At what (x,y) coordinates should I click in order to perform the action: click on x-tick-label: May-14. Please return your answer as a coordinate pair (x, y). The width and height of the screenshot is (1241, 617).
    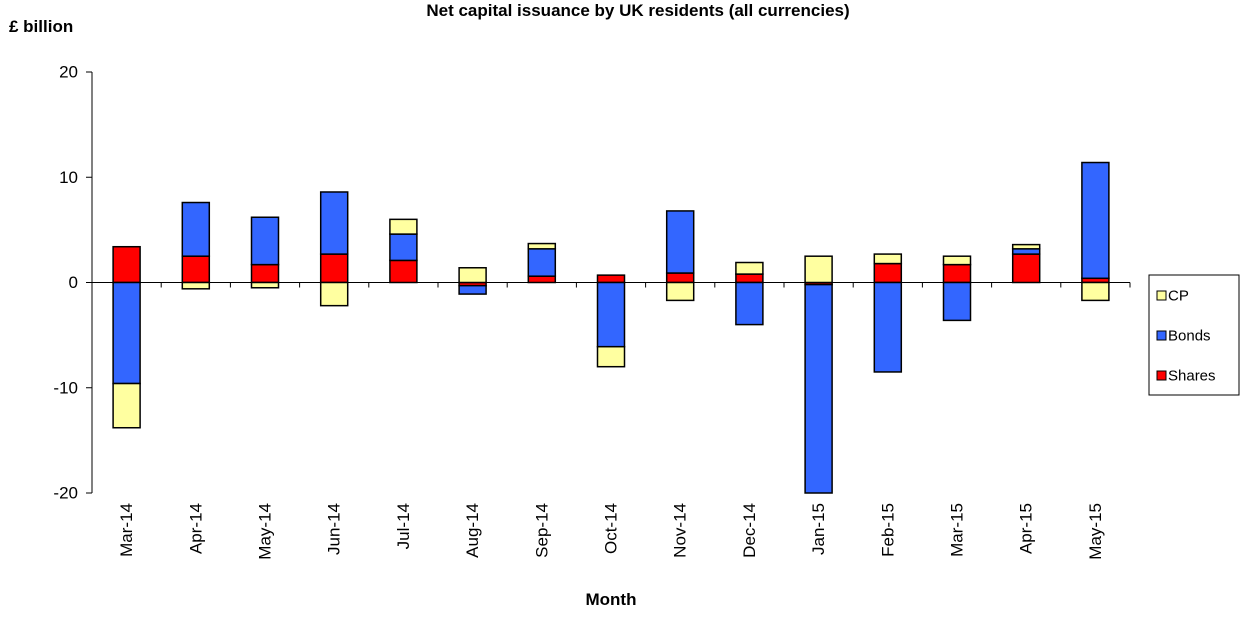
    Looking at the image, I should click on (265, 531).